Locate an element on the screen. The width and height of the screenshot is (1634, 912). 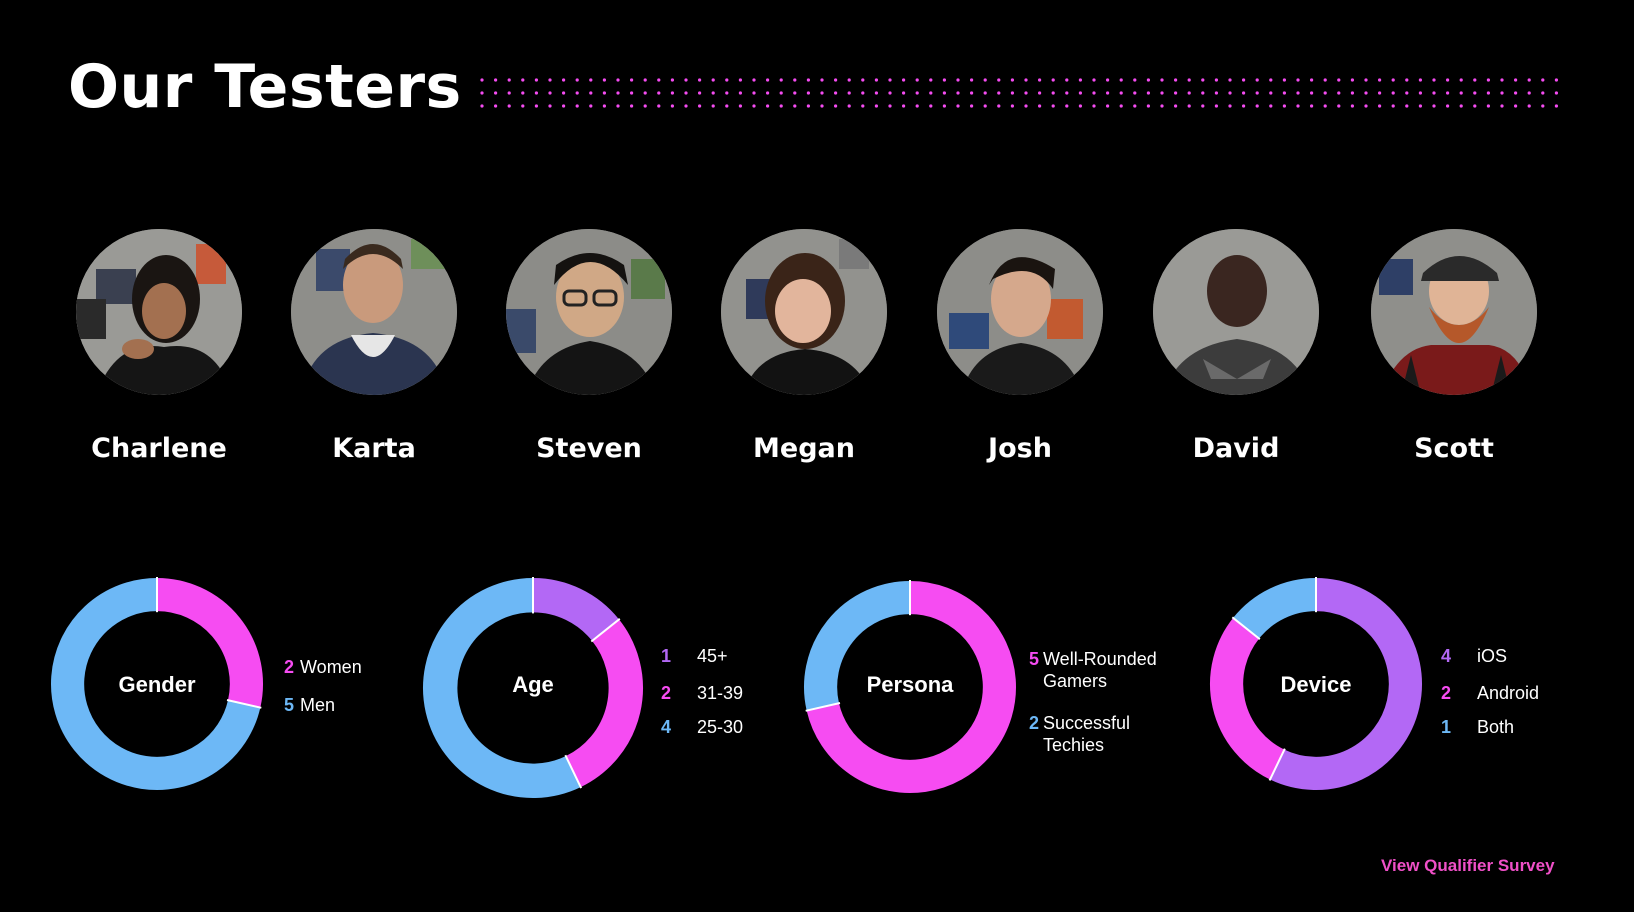
avatar-david is located at coordinates (1236, 312).